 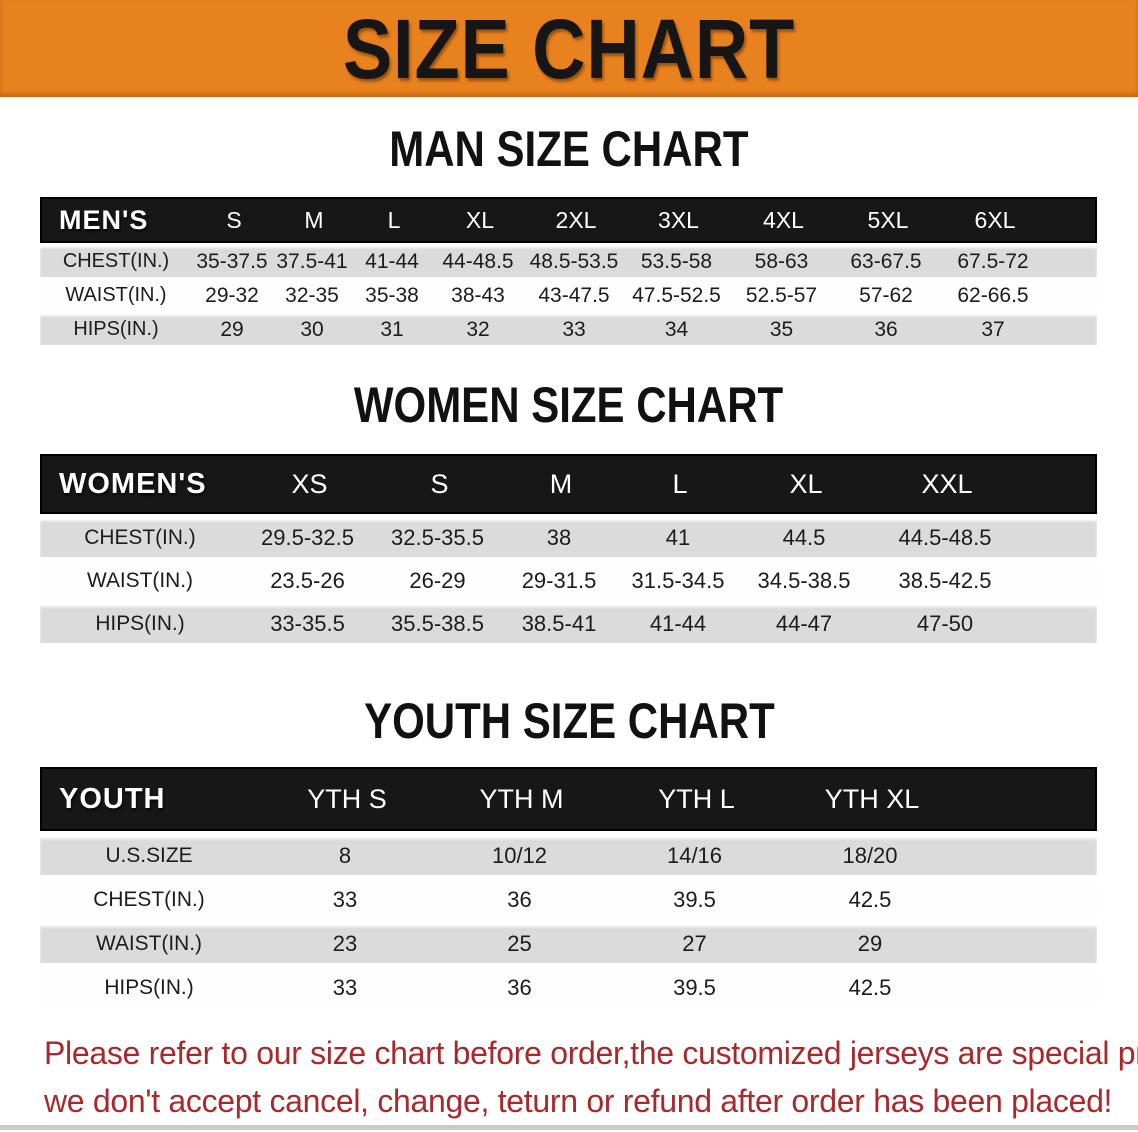 I want to click on men-table-header-row: MEN'S S M L XL 2XL 3XL 4XL 5XL 6XL, so click(x=568, y=220).